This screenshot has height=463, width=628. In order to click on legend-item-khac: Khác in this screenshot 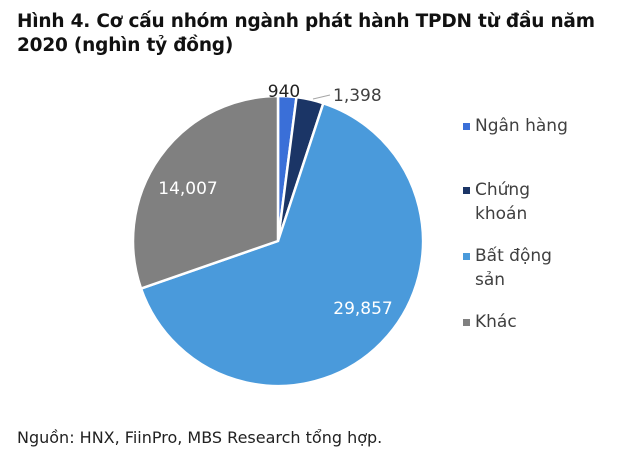, I will do `click(533, 322)`.